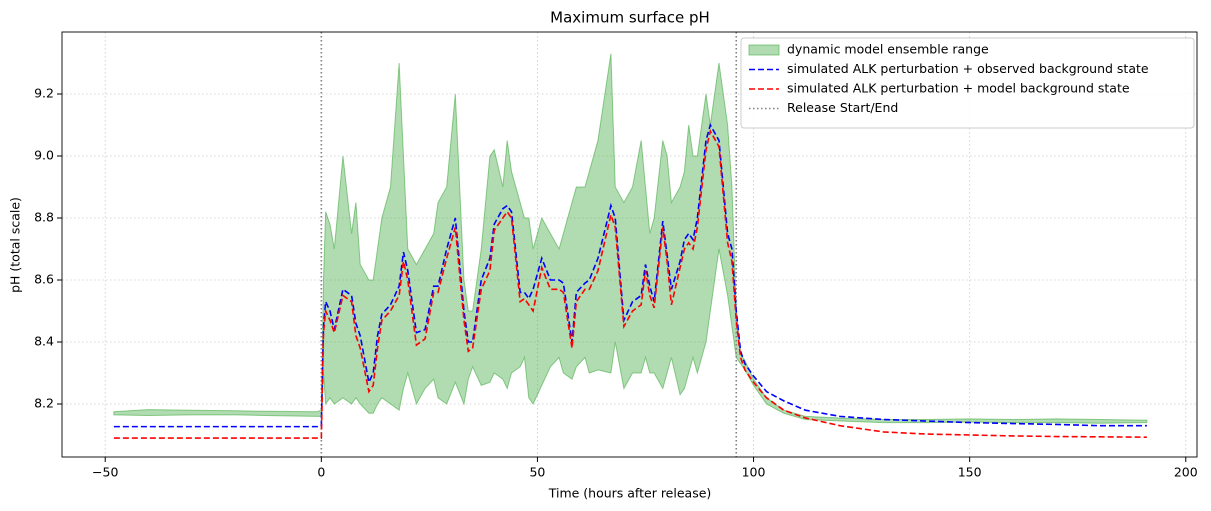  Describe the element at coordinates (44, 278) in the screenshot. I see `y-tick-label: 8.6` at that location.